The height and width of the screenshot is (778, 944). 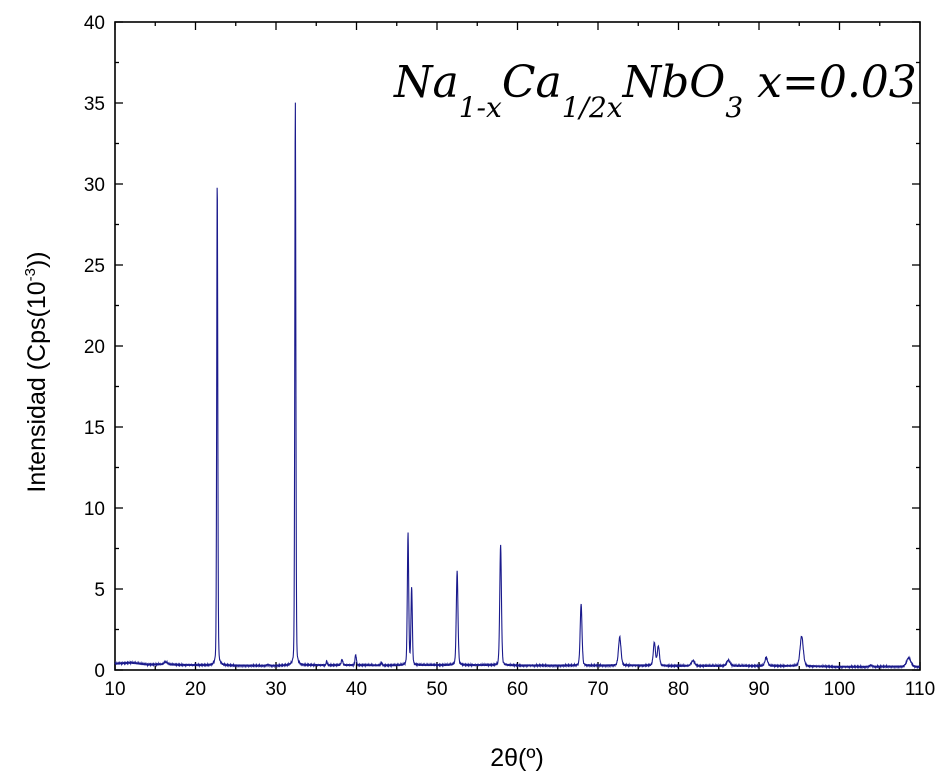 What do you see at coordinates (920, 689) in the screenshot?
I see `x-tick-label: 110` at bounding box center [920, 689].